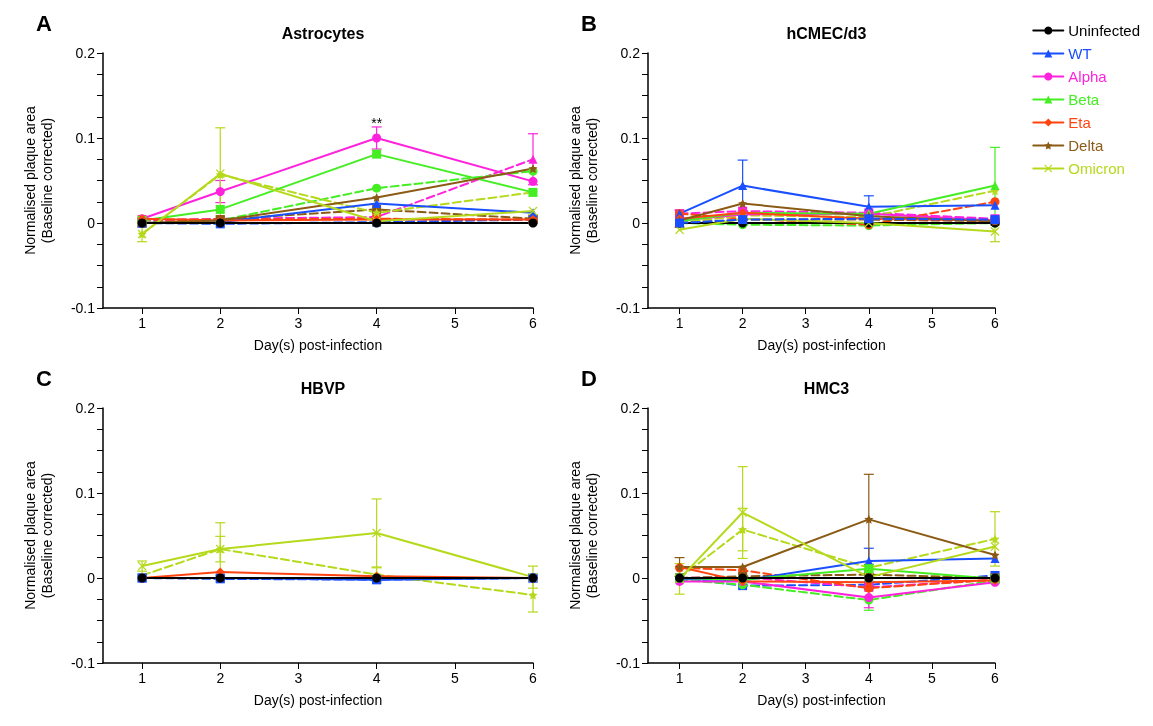 The width and height of the screenshot is (1153, 726). What do you see at coordinates (44, 378) in the screenshot?
I see `text: C` at bounding box center [44, 378].